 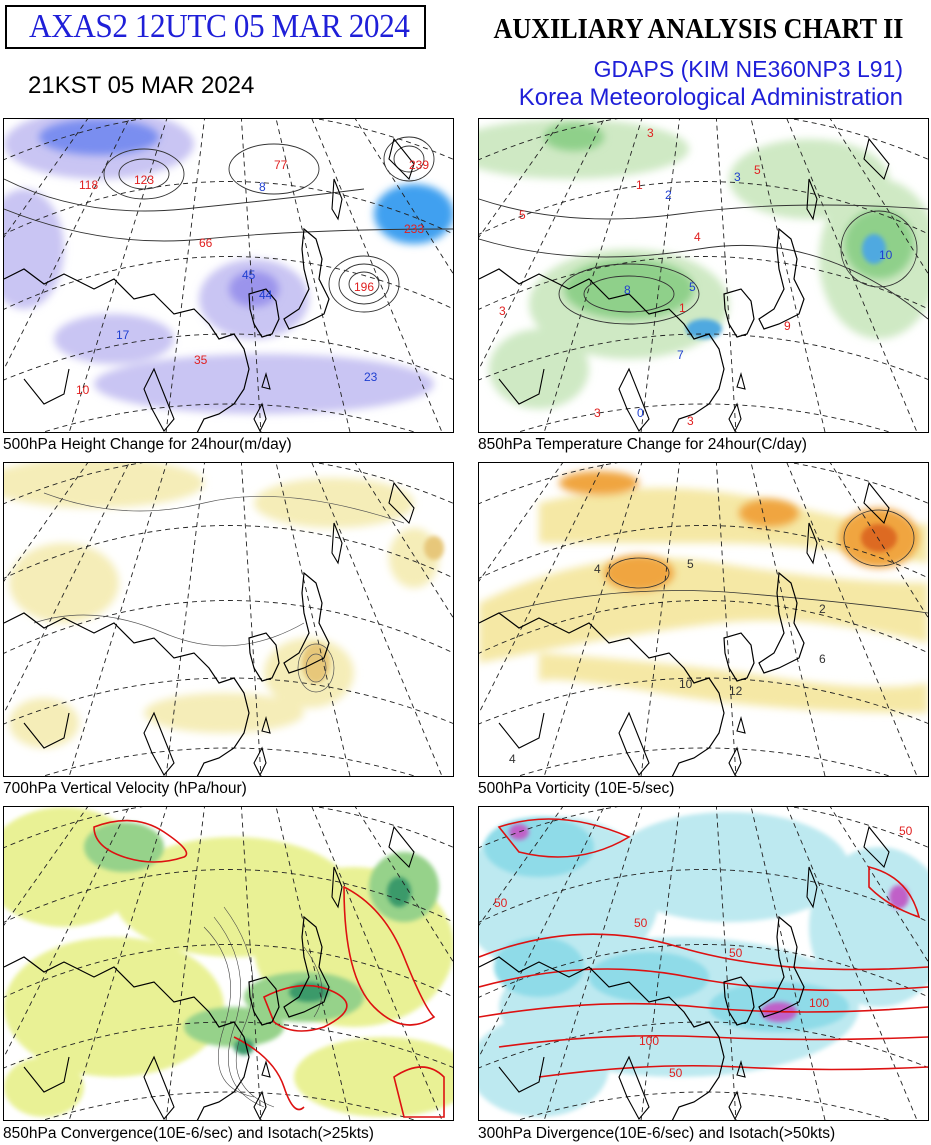 What do you see at coordinates (144, 180) in the screenshot?
I see `svg-text: 123` at bounding box center [144, 180].